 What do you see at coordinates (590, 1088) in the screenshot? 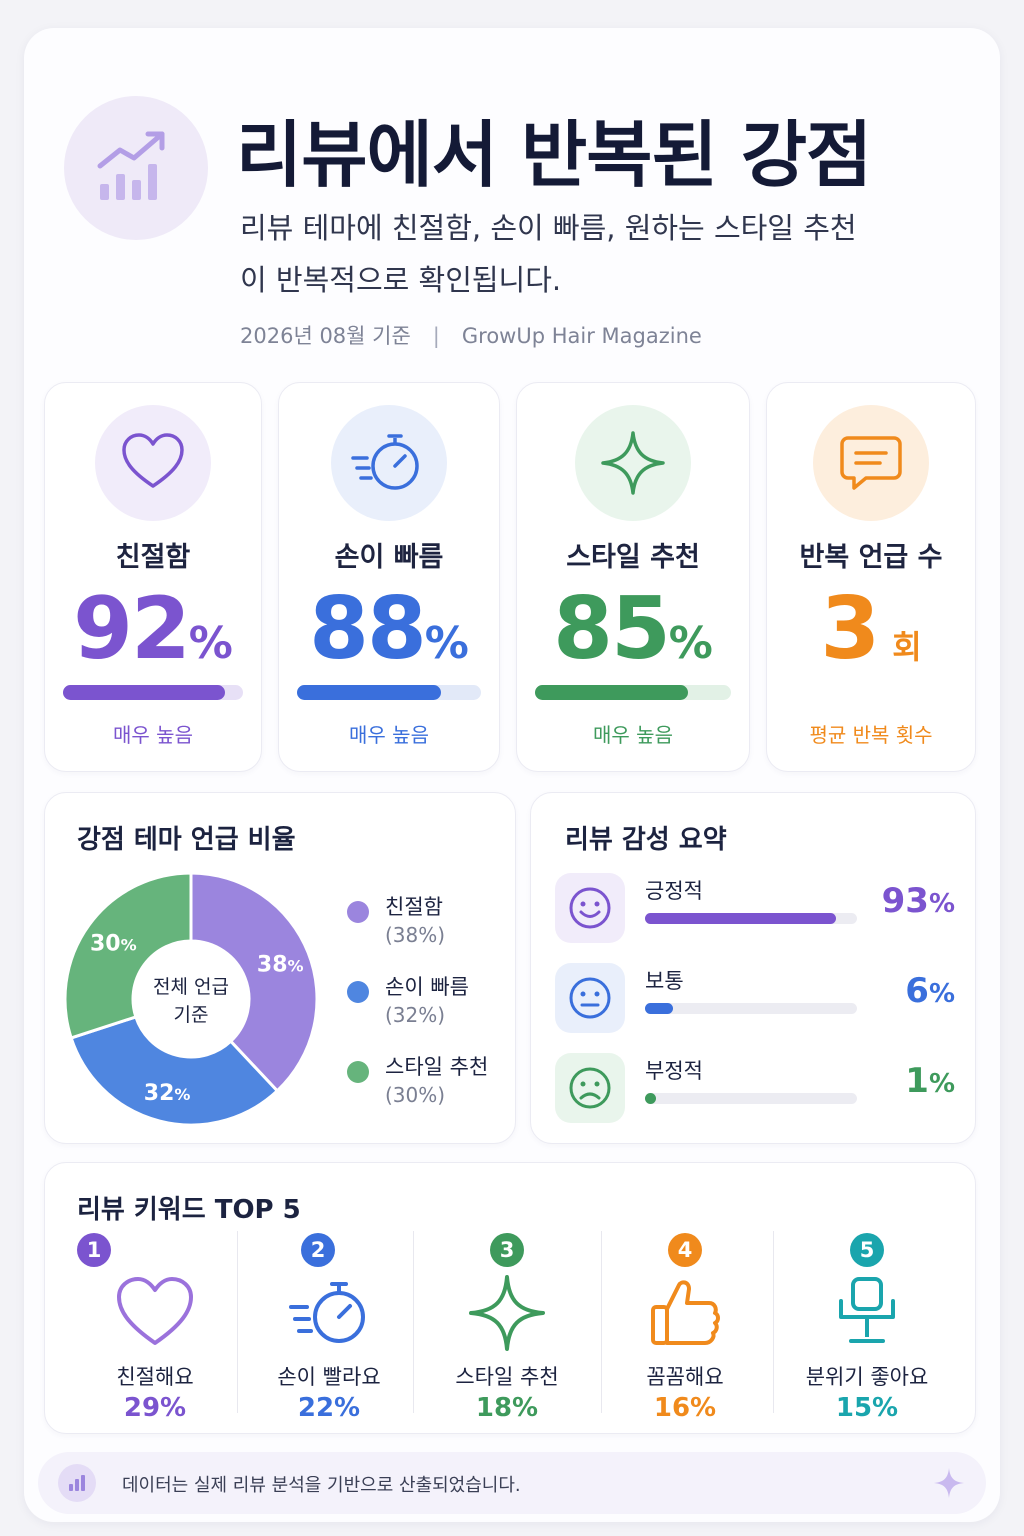
I see `sad-face-icon` at bounding box center [590, 1088].